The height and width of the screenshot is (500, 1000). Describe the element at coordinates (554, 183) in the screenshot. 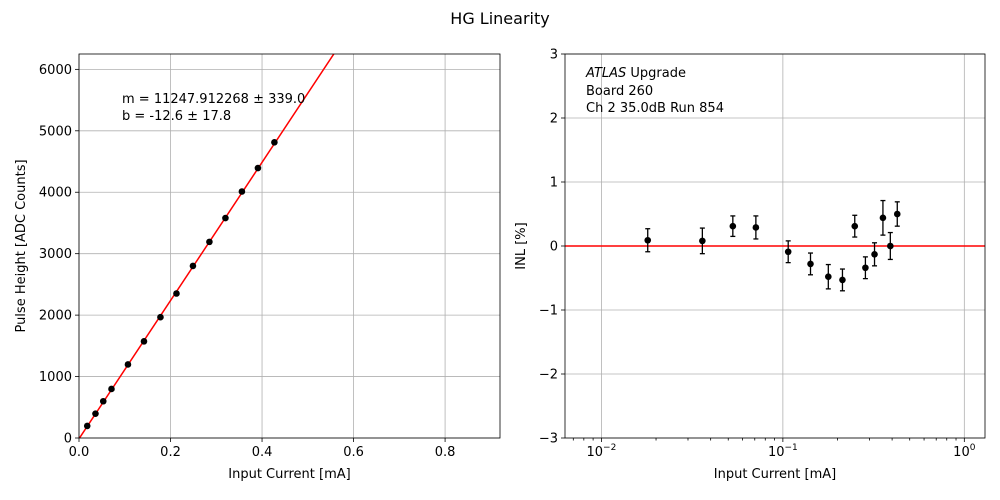

I see `y-tick-label: 1` at that location.